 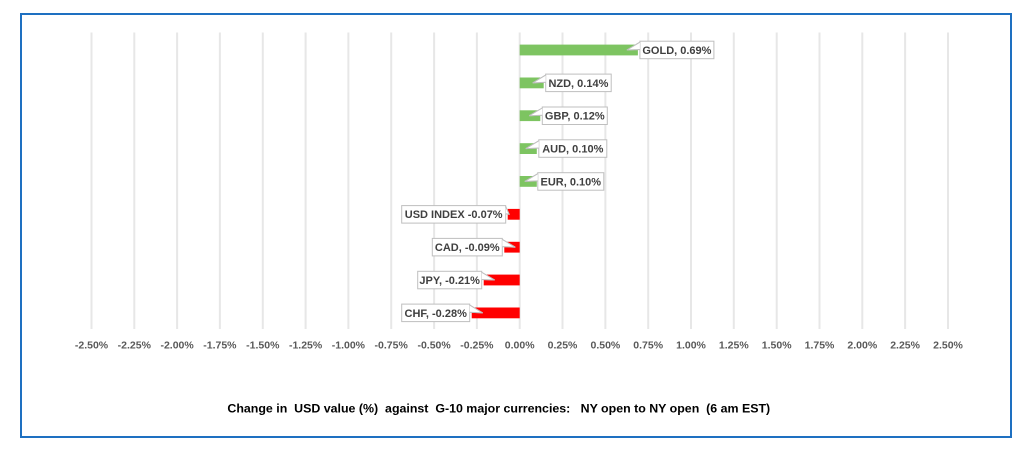 I want to click on svg-text: -1.50%, so click(x=263, y=345).